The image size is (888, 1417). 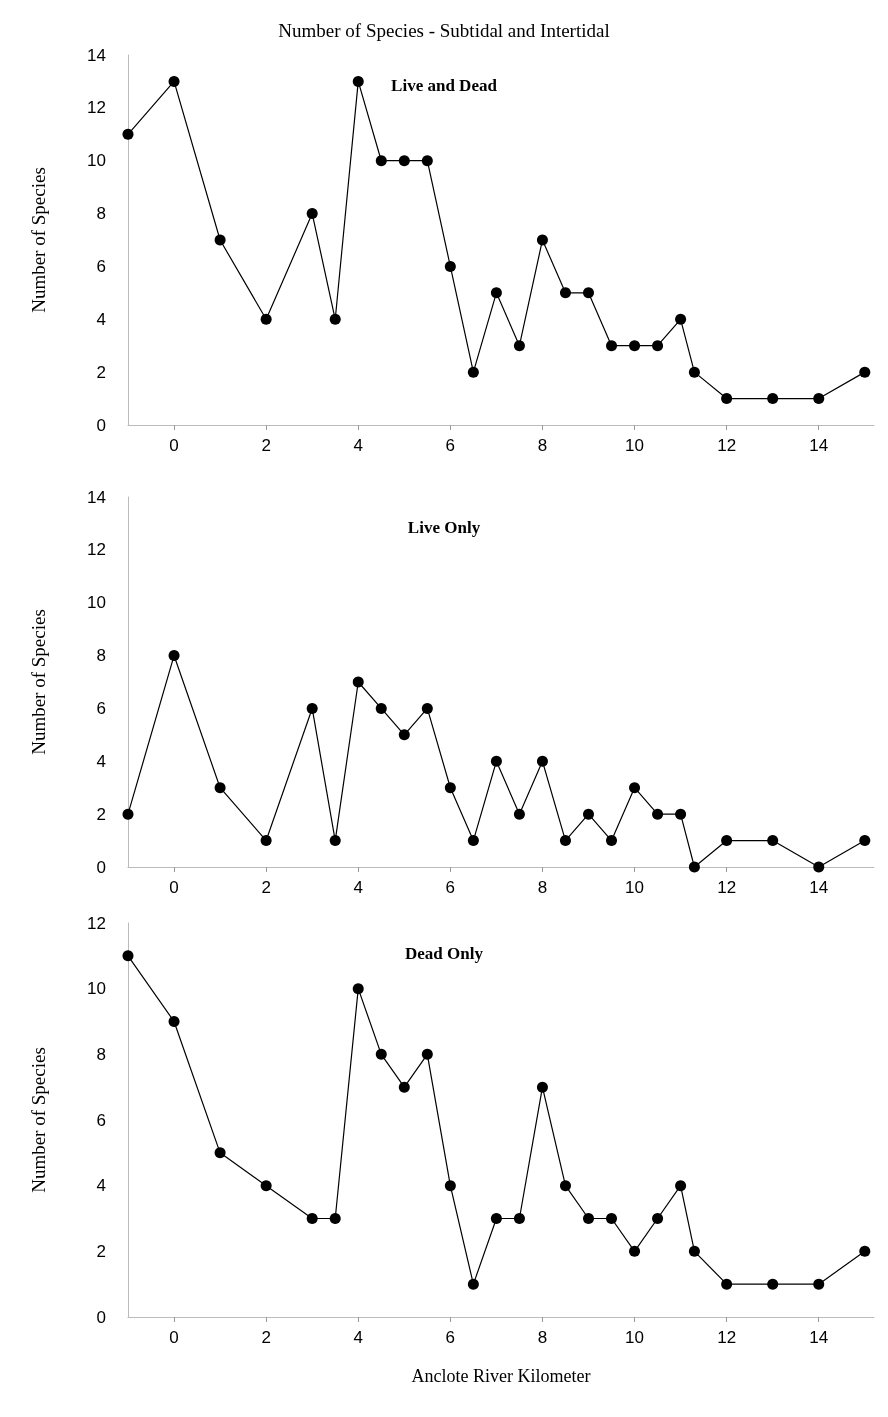 What do you see at coordinates (501, 1376) in the screenshot?
I see `x-axis-title: Anclote River Kilometer` at bounding box center [501, 1376].